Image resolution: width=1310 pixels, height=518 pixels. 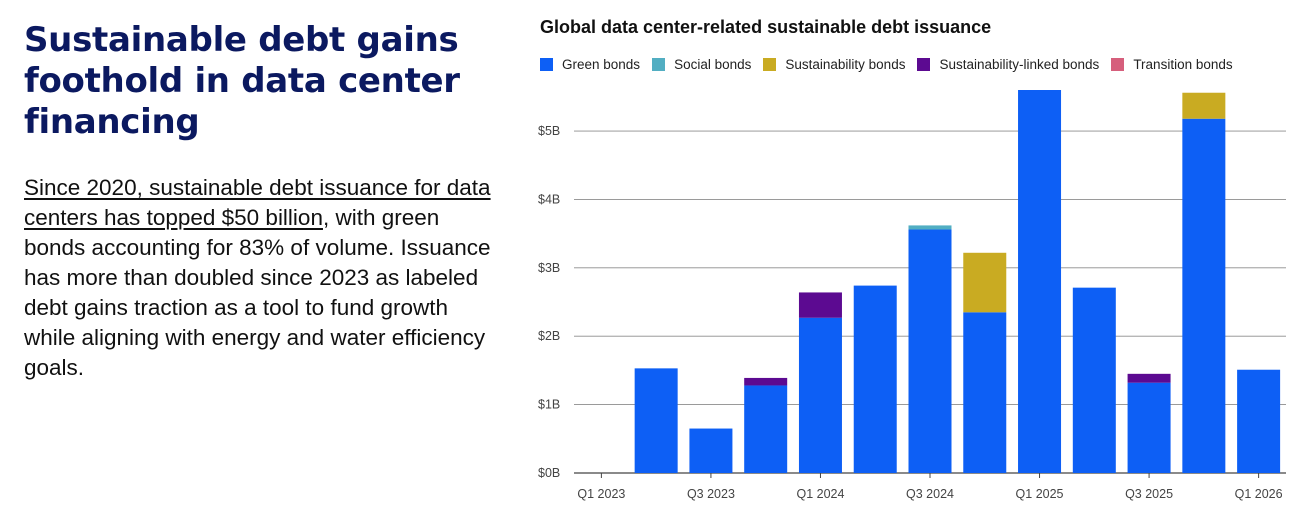 I want to click on legend-label: Green bonds, so click(x=601, y=64).